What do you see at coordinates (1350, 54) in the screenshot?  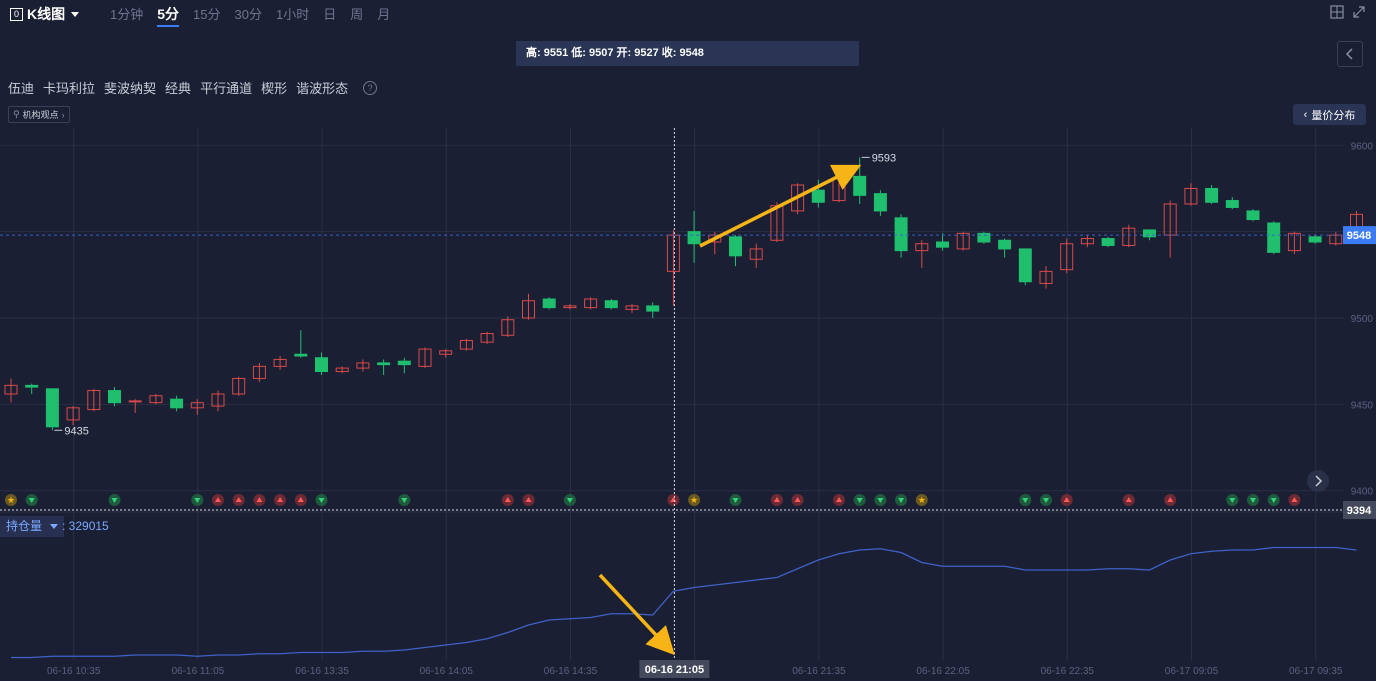 I see `collapse-panel-button` at bounding box center [1350, 54].